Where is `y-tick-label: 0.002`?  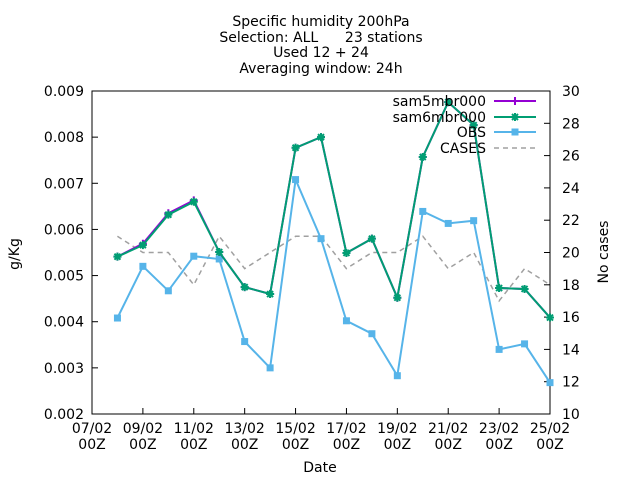 y-tick-label: 0.002 is located at coordinates (64, 415).